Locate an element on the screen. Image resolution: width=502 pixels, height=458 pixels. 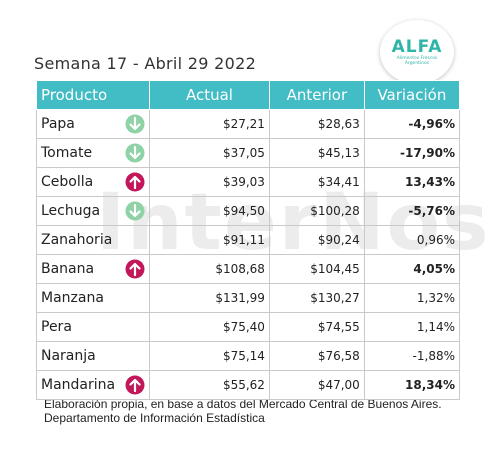
product-cell: Cebolla is located at coordinates (93, 182).